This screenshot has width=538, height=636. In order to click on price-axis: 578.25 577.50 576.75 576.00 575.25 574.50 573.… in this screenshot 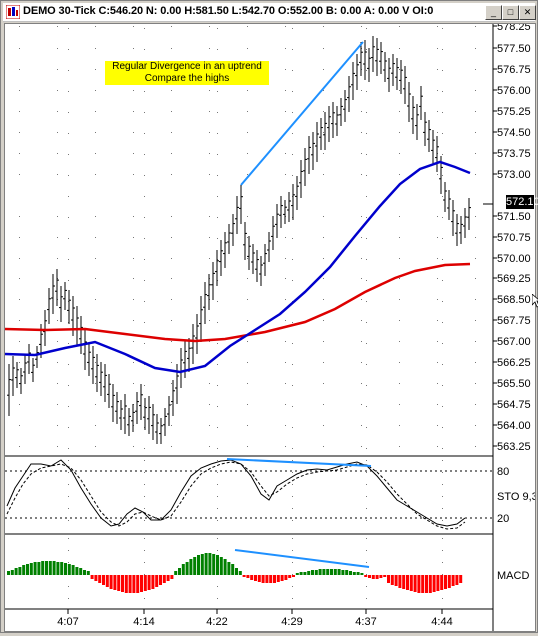, I will do `click(512, 237)`.